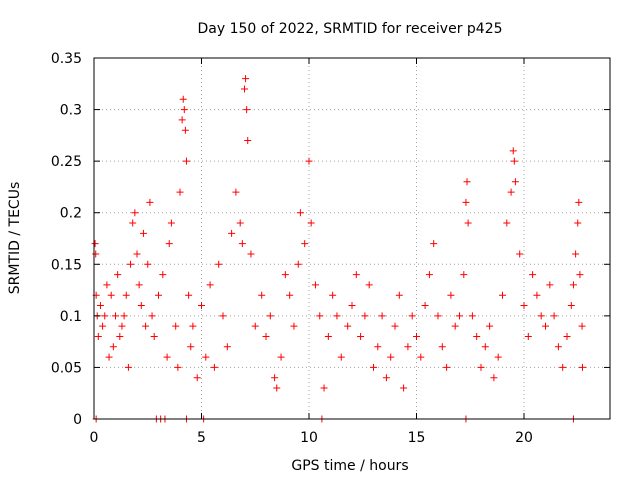 This screenshot has height=480, width=640. What do you see at coordinates (66, 162) in the screenshot?
I see `y-tick-label: 0.25` at bounding box center [66, 162].